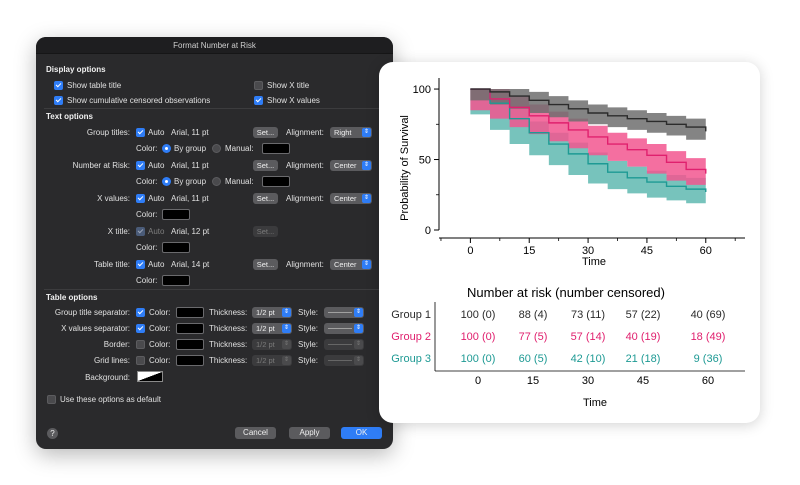 This screenshot has width=800, height=485. What do you see at coordinates (276, 181) in the screenshot?
I see `number-at-risk-color-swatch` at bounding box center [276, 181].